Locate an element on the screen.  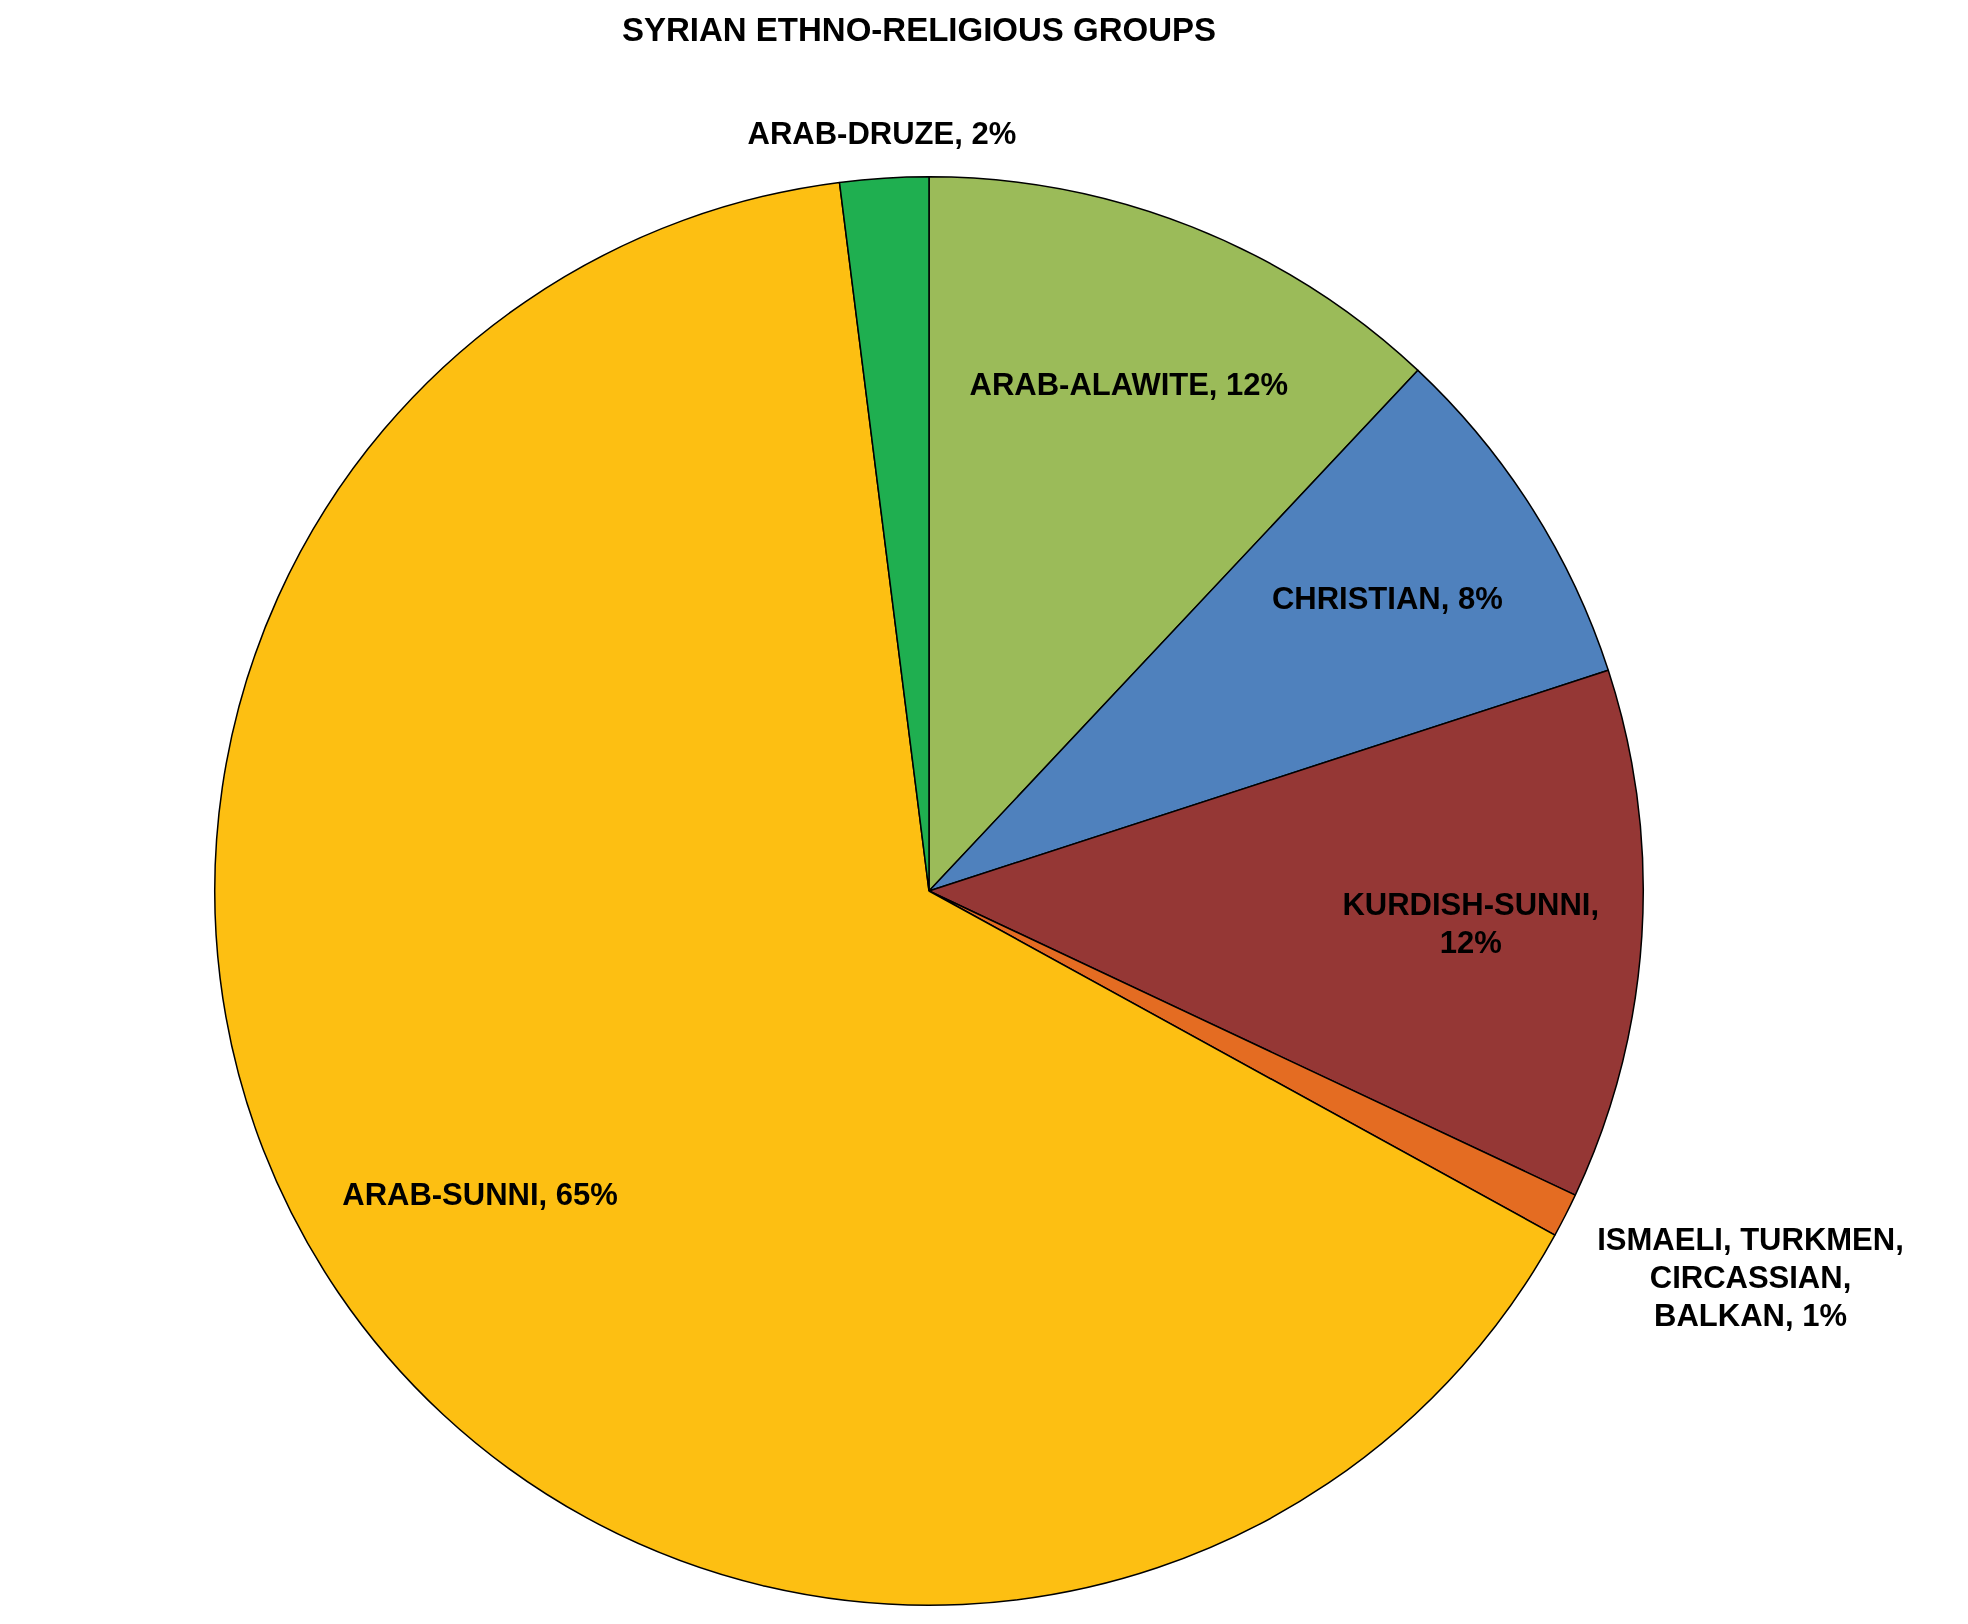
slice-label: ARAB-SUNNI, 65% is located at coordinates (480, 1194).